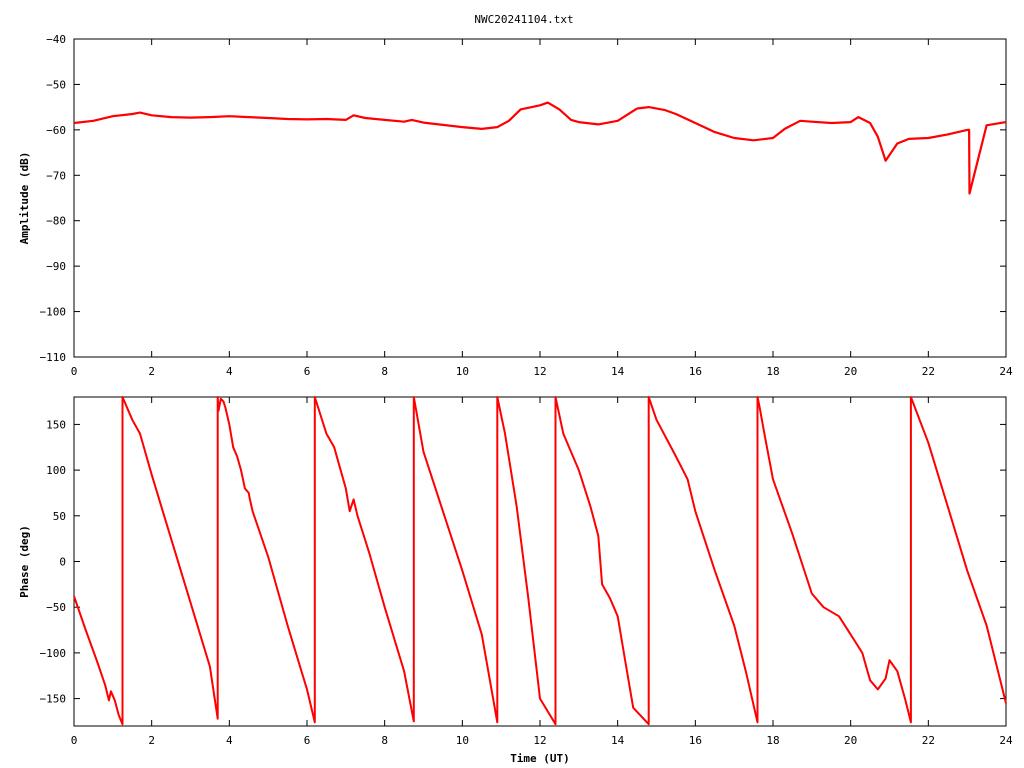  I want to click on amplitude-x-tick-label: 8, so click(384, 371).